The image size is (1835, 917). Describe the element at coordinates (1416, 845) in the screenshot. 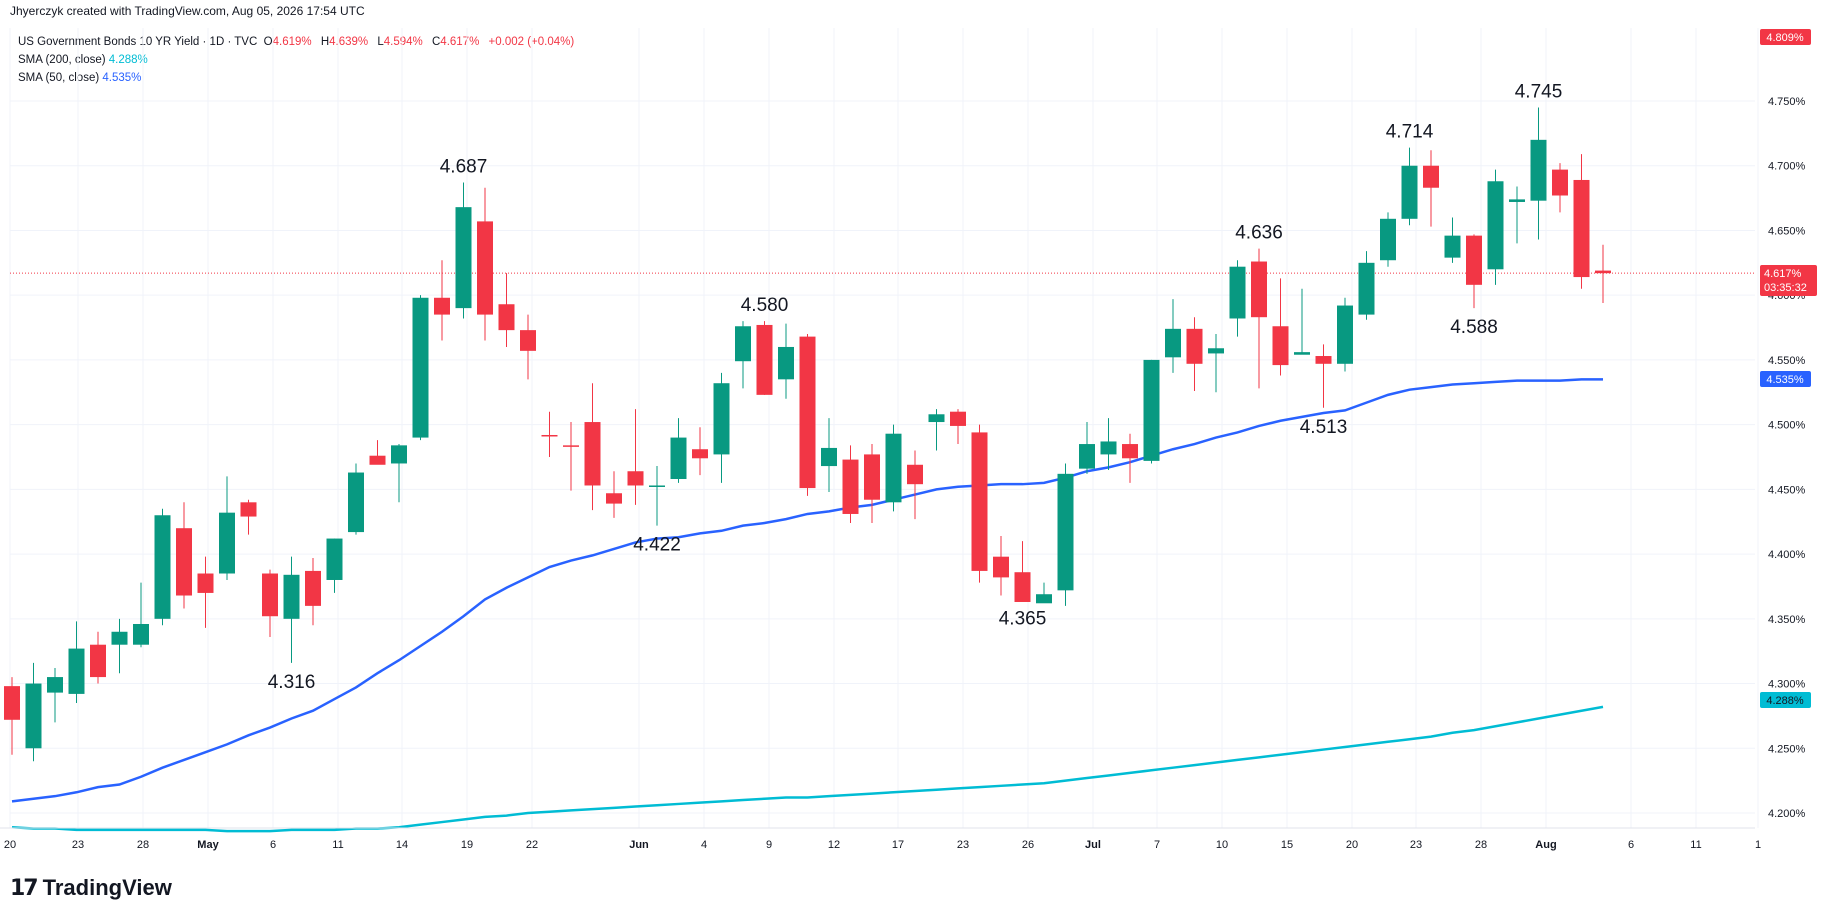

I see `time-tick-label: 23` at that location.